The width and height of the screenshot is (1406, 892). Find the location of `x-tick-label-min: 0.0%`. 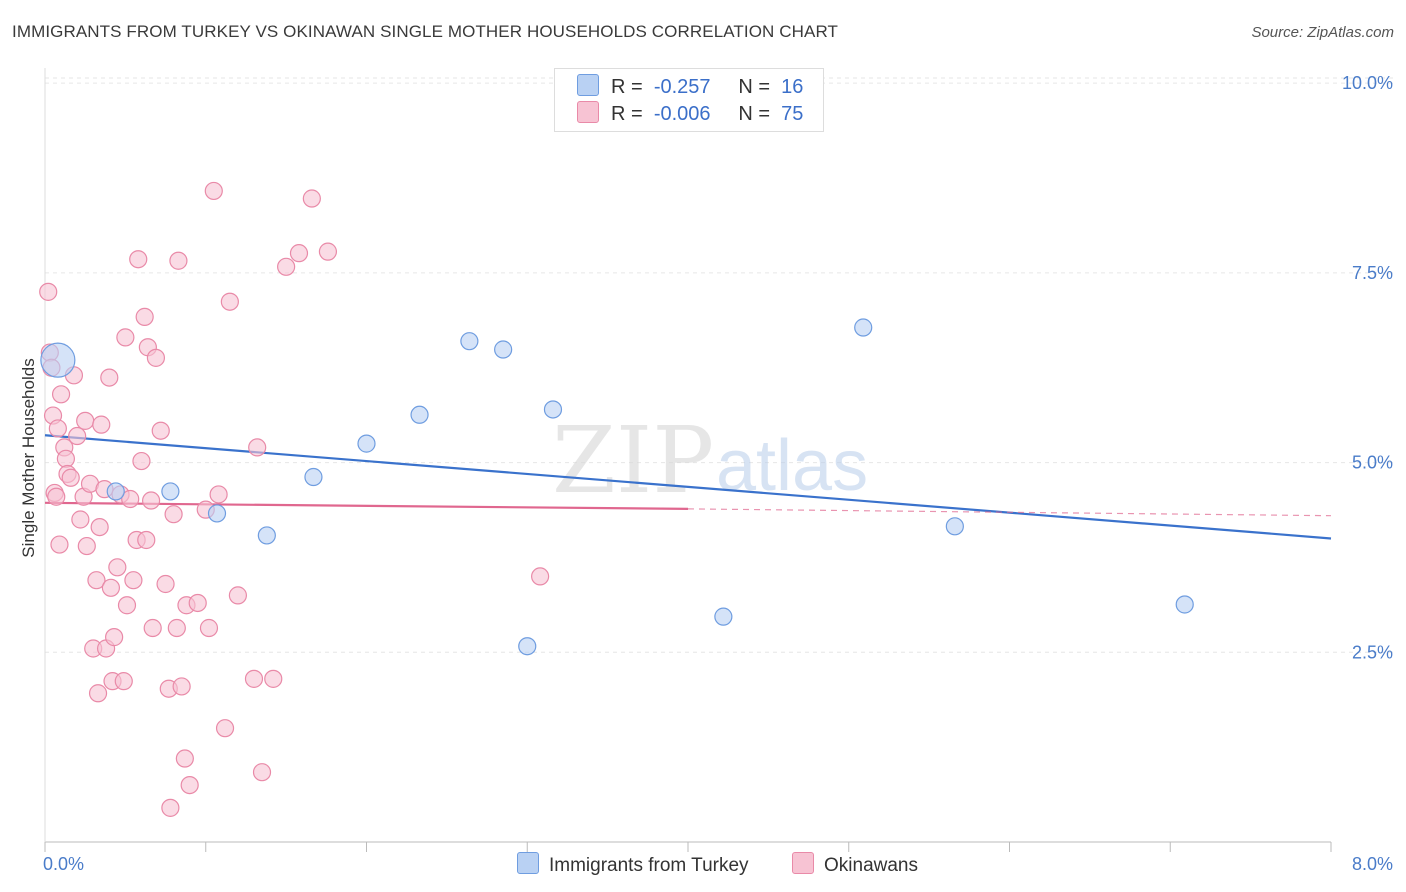

x-tick-label-min: 0.0% is located at coordinates (63, 864).